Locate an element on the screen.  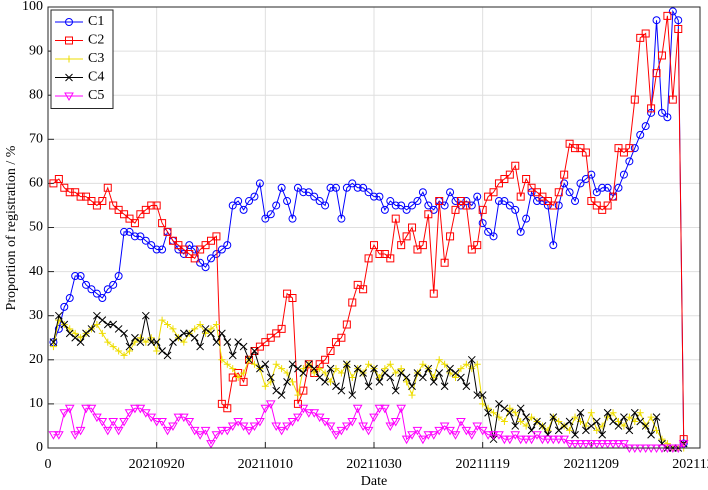
x-tick-label: 20210920 is located at coordinates (157, 464).